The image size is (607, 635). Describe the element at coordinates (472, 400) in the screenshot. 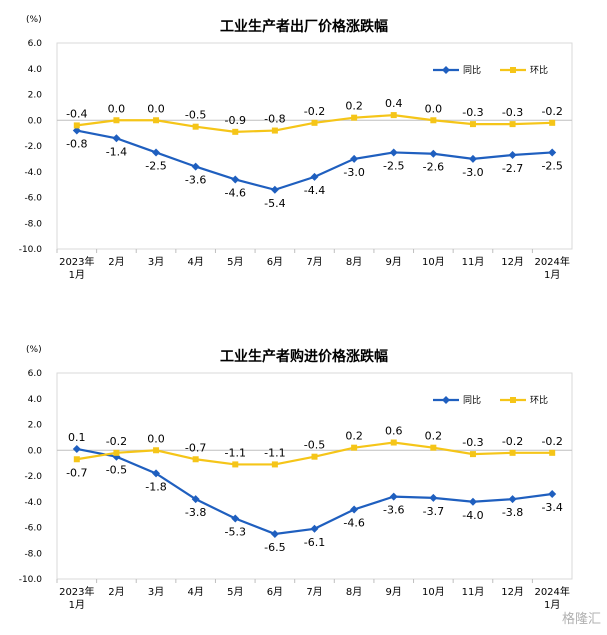

I see `legend-label: 同比` at that location.